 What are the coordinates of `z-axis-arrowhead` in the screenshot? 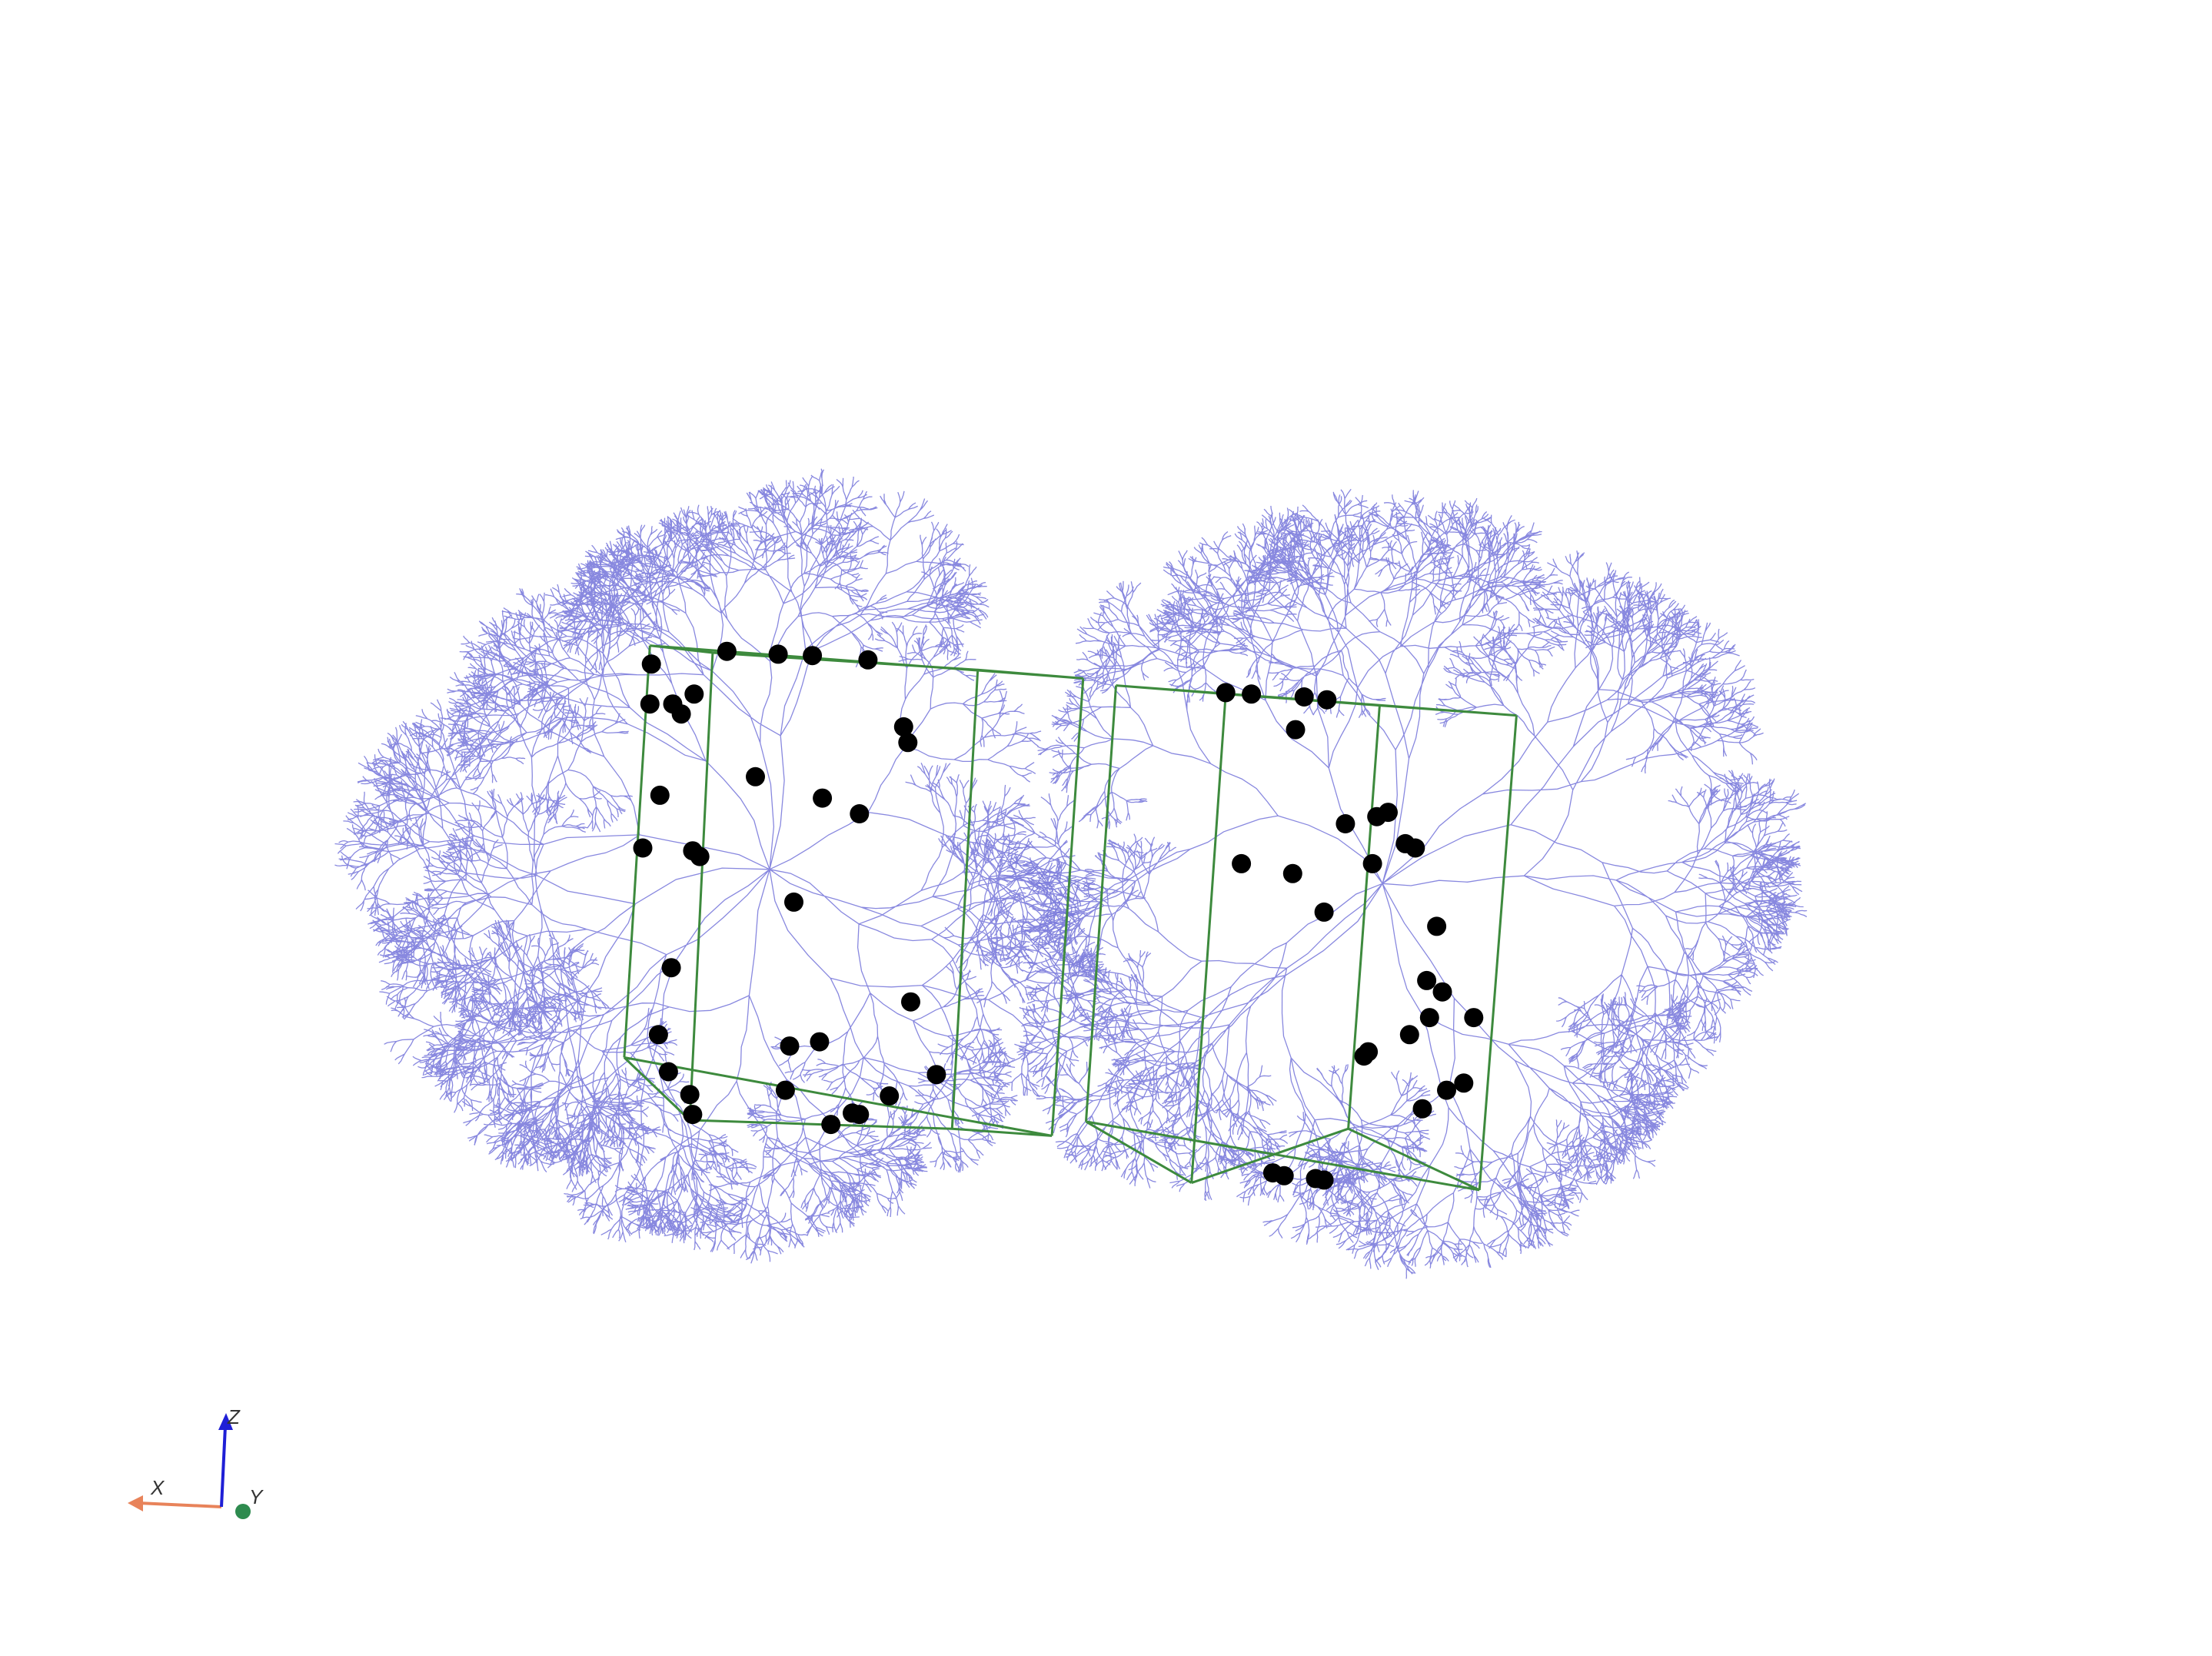 It's located at (225, 1421).